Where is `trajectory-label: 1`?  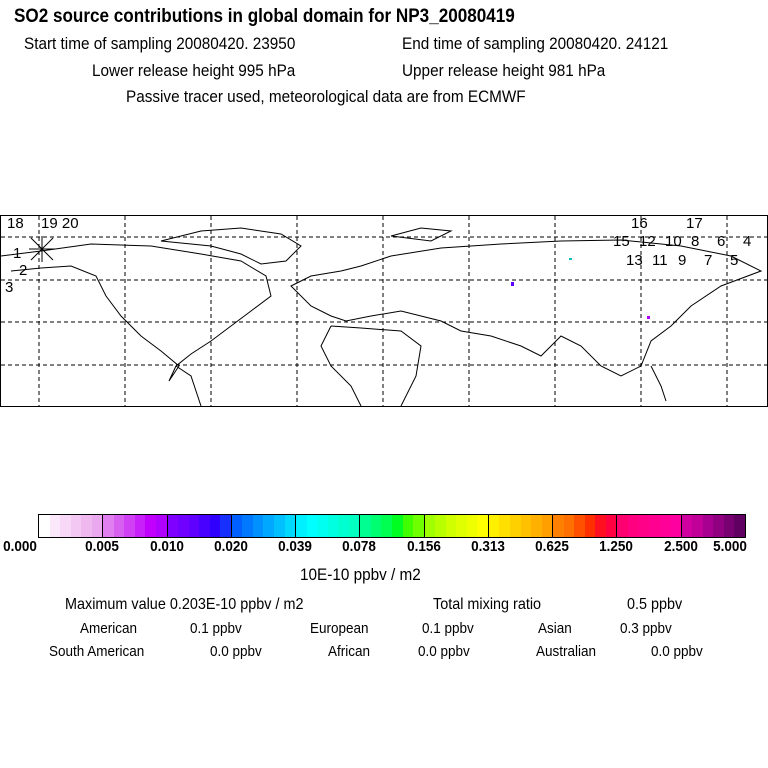 trajectory-label: 1 is located at coordinates (17, 253).